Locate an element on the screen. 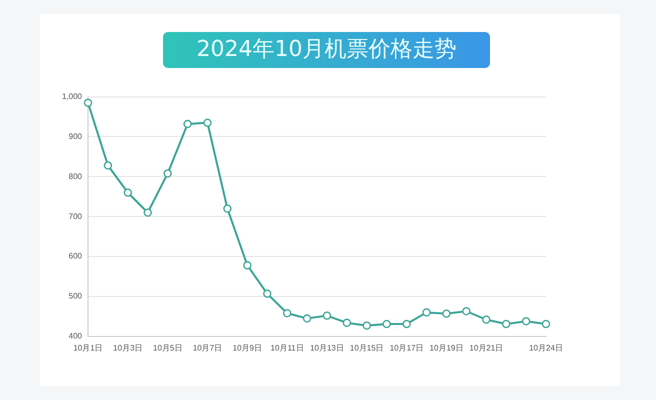  x-tick-label: 10月11日 is located at coordinates (287, 347).